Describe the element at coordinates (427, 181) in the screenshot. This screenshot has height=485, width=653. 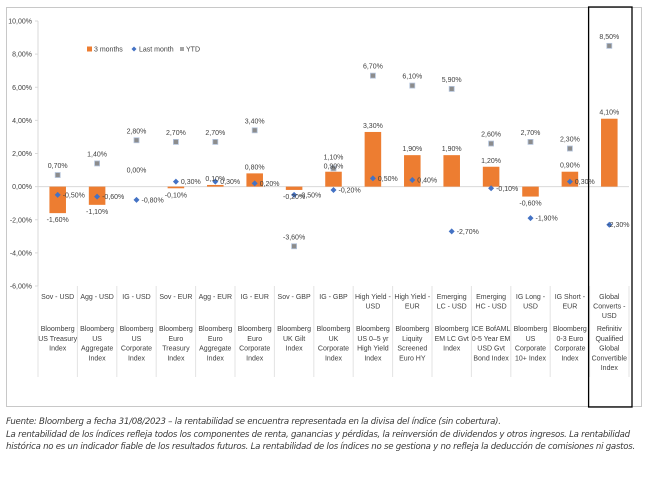
I see `last-month-label: 0,40%` at that location.